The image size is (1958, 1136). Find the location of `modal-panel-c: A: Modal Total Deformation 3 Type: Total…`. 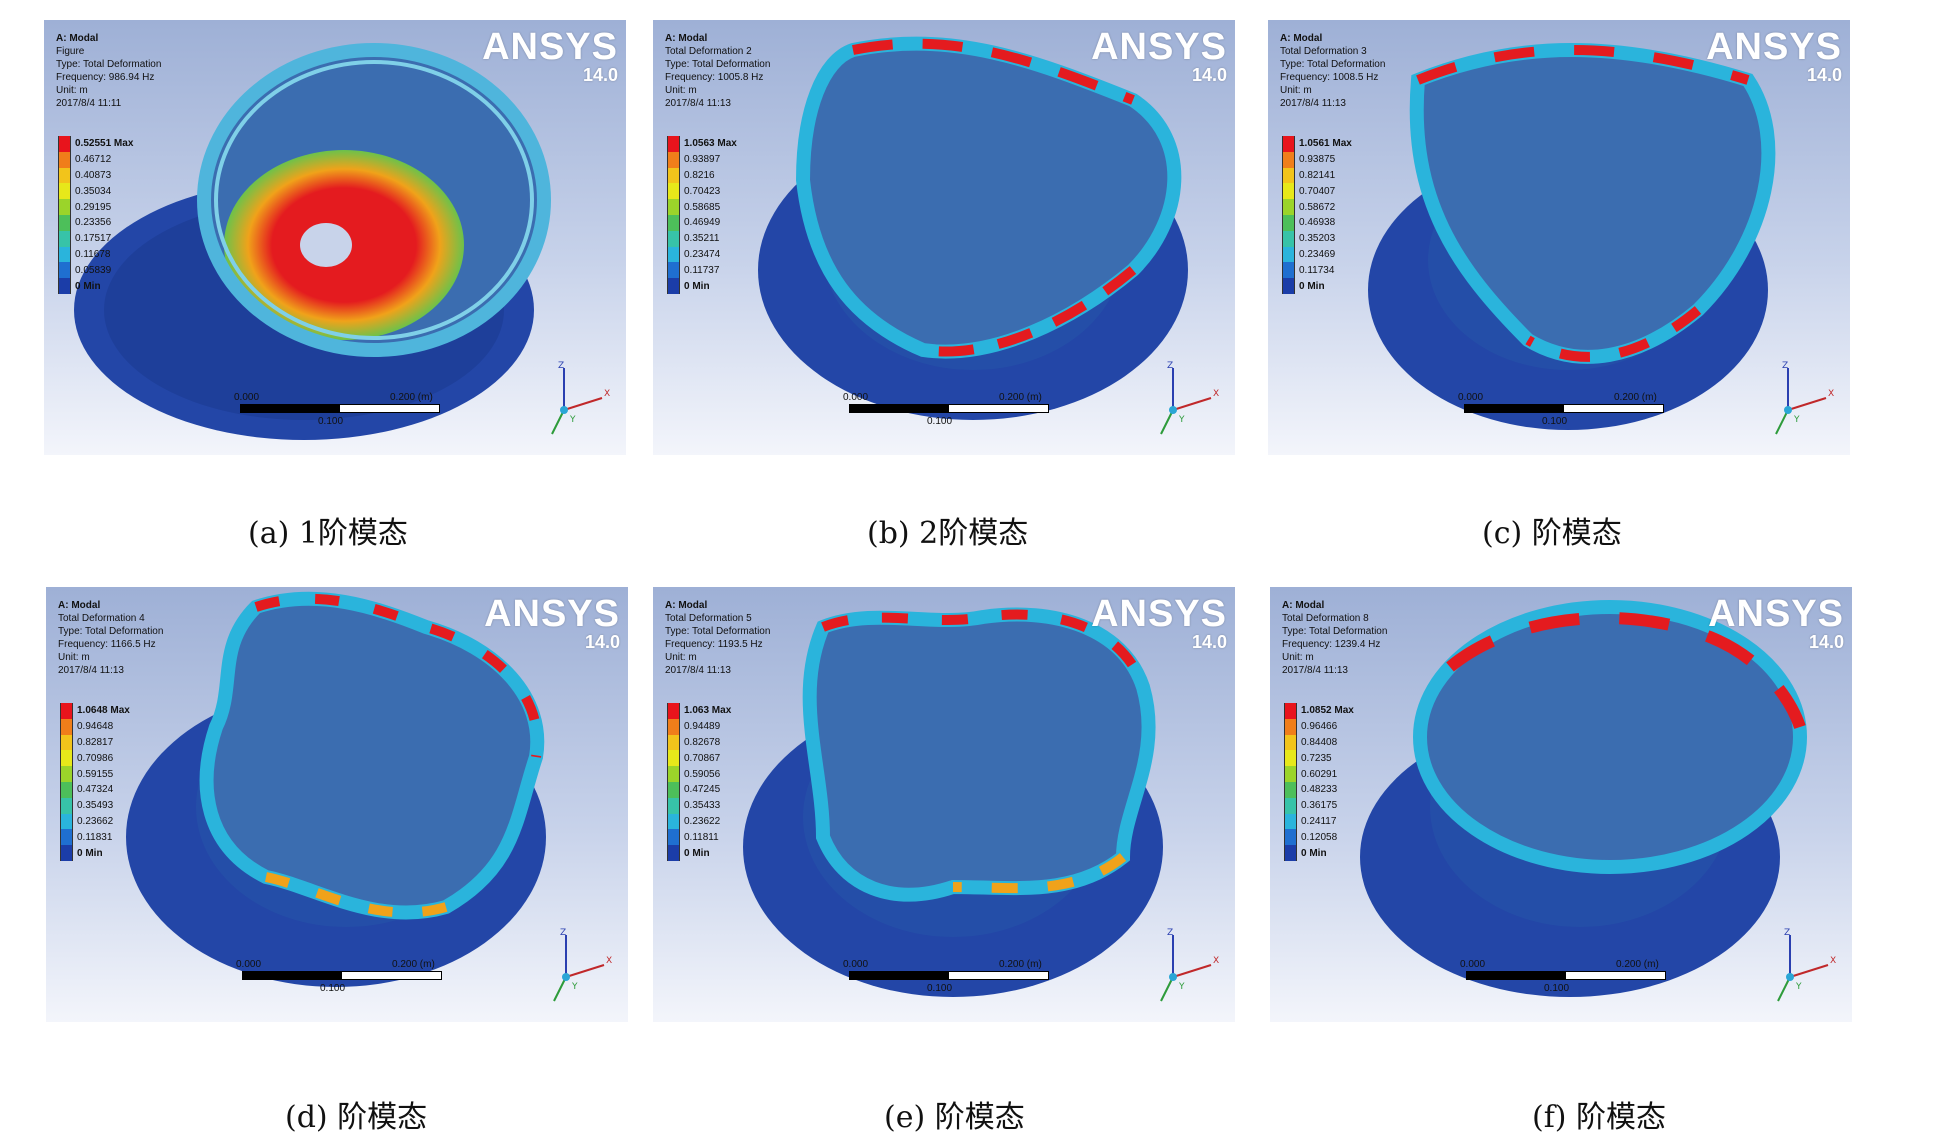

modal-panel-c: A: Modal Total Deformation 3 Type: Total… is located at coordinates (1559, 237).